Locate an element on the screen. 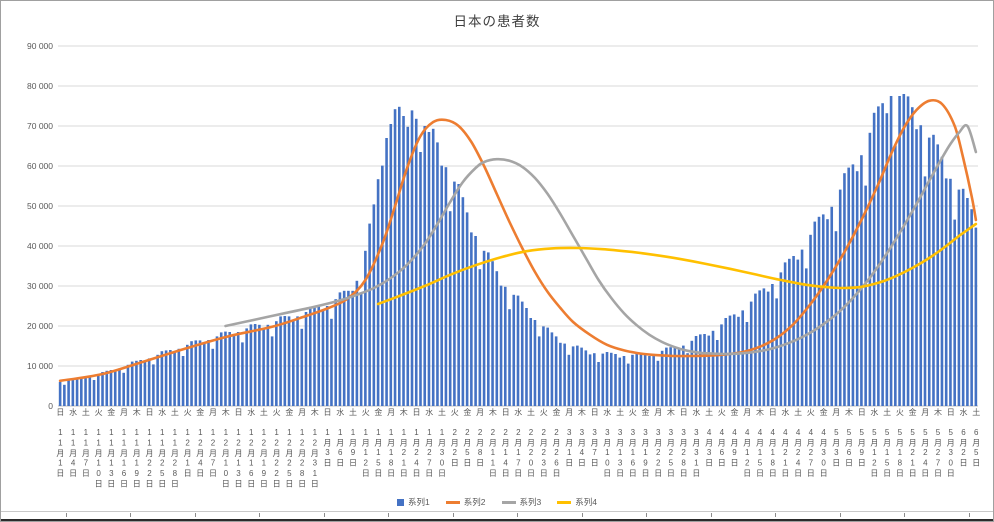 This screenshot has height=522, width=994. x-axis-label: 木 11月19日 is located at coordinates (137, 448).